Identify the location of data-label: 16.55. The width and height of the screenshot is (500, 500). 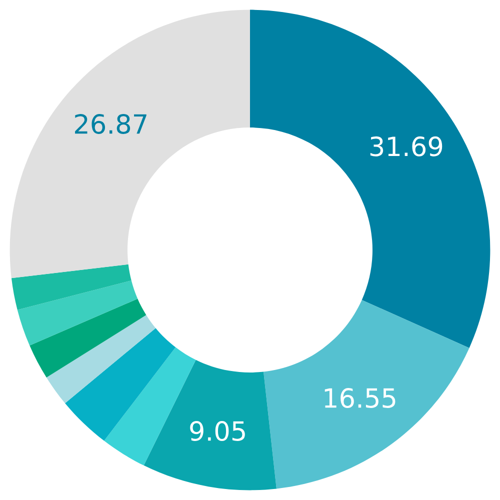
(360, 398).